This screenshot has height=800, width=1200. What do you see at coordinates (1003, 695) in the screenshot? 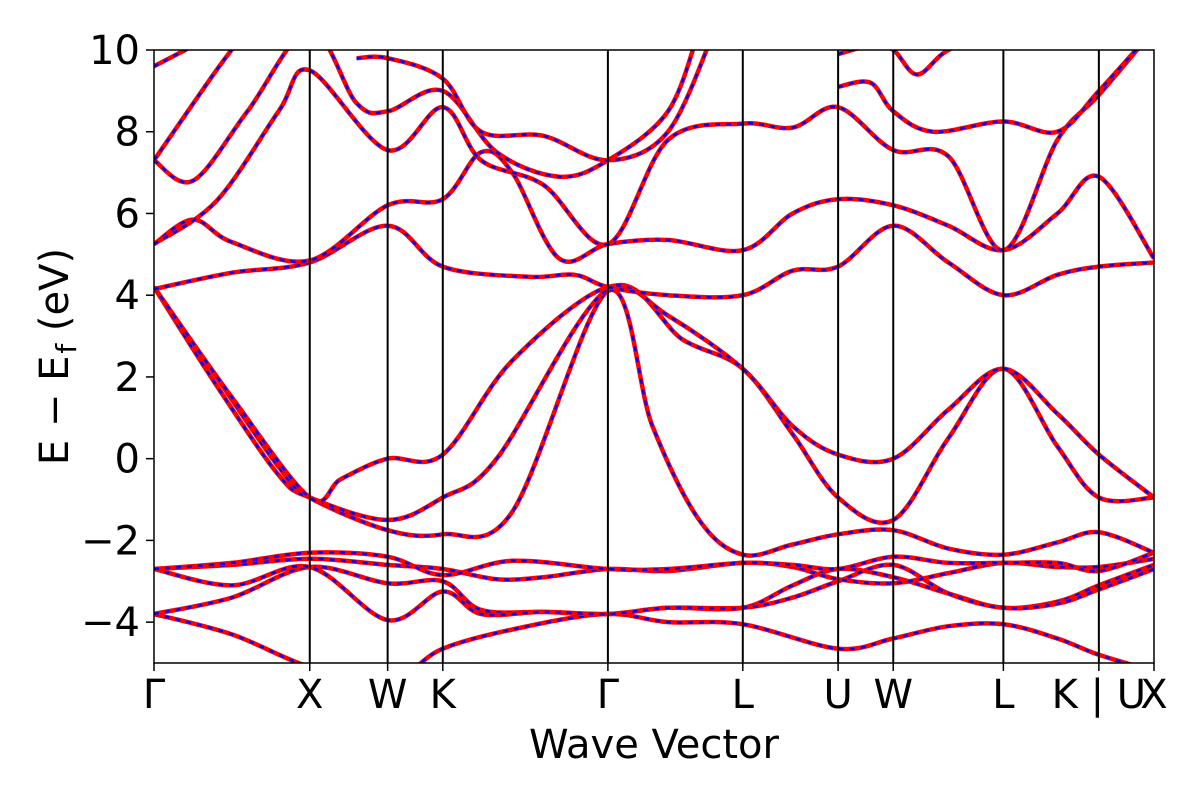
I see `x-tick-label-8: L` at bounding box center [1003, 695].